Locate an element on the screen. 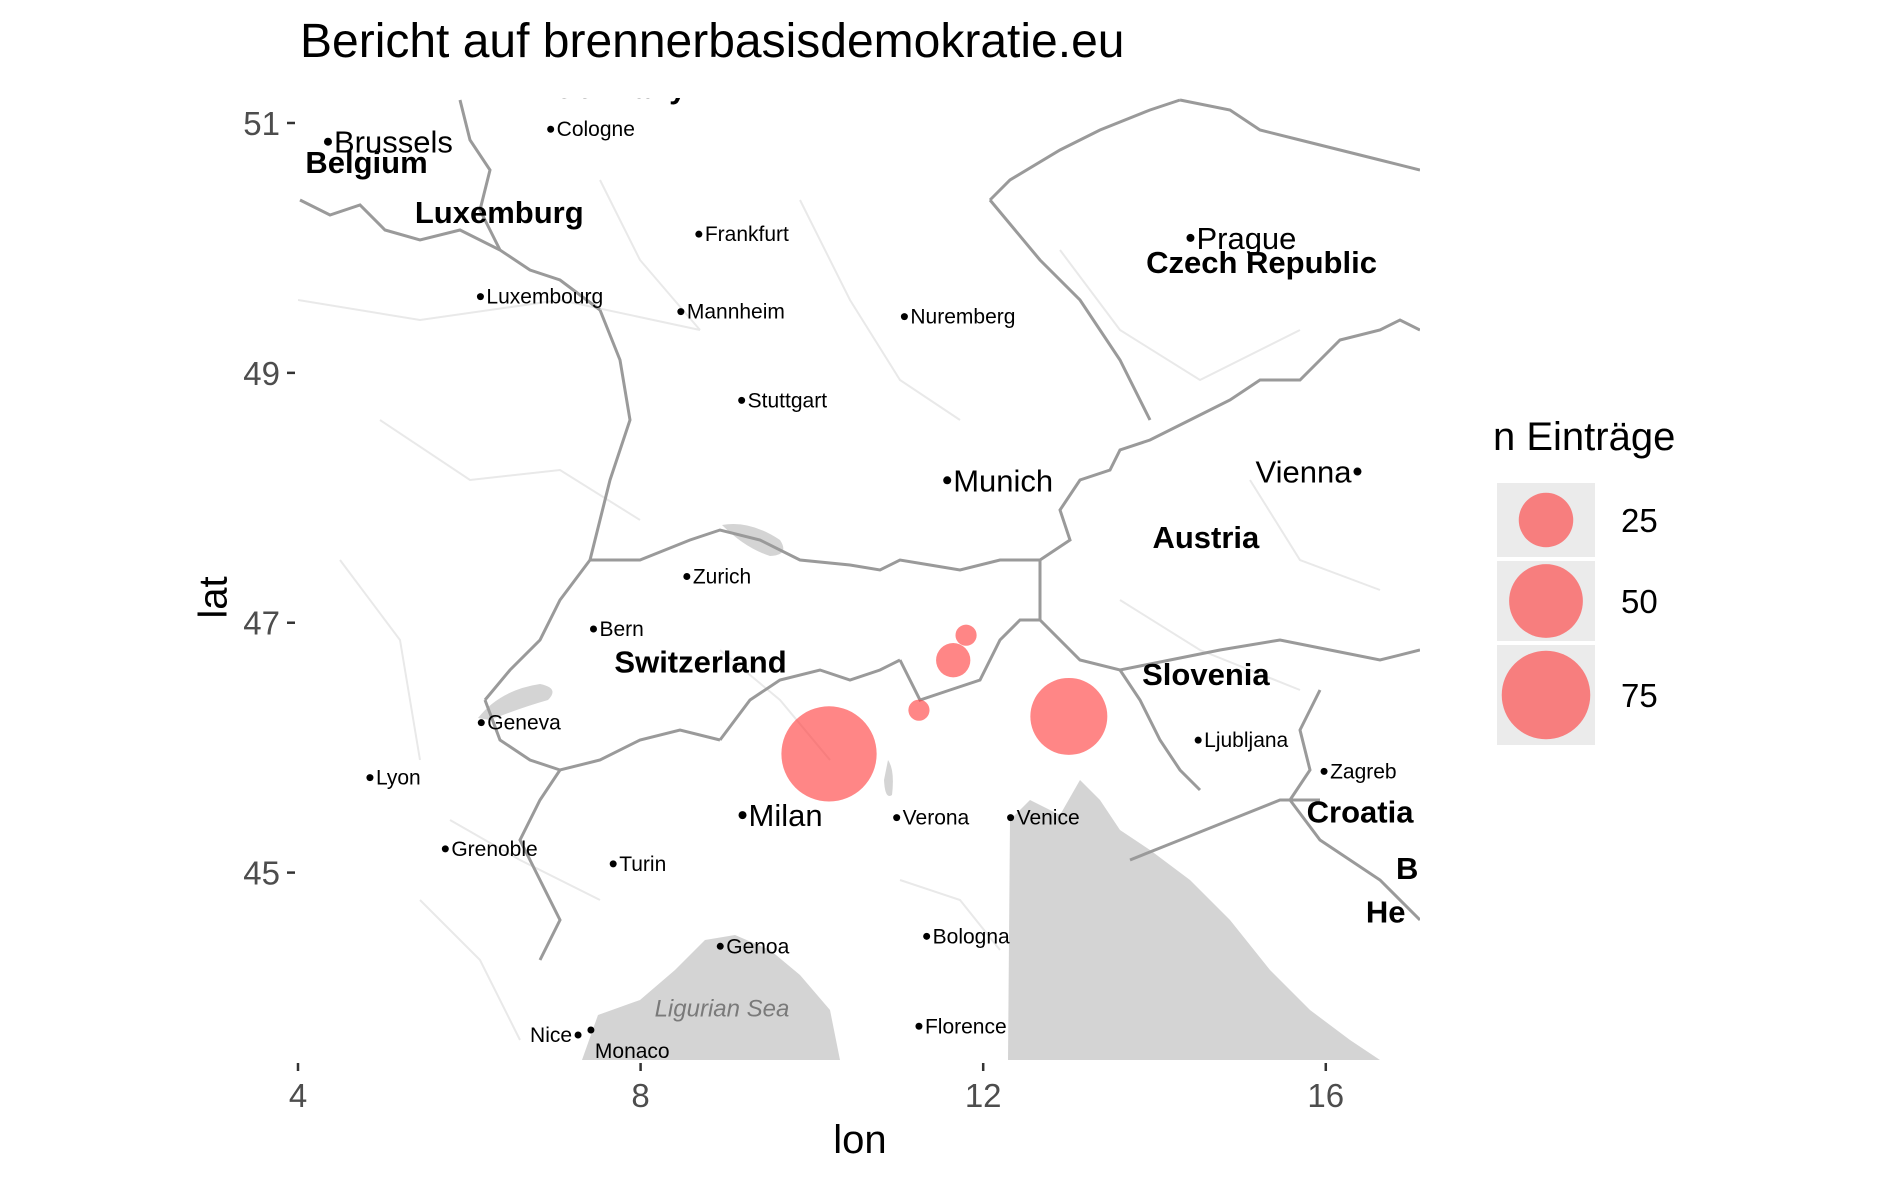 The width and height of the screenshot is (1889, 1181). city-dot-cologne is located at coordinates (551, 129).